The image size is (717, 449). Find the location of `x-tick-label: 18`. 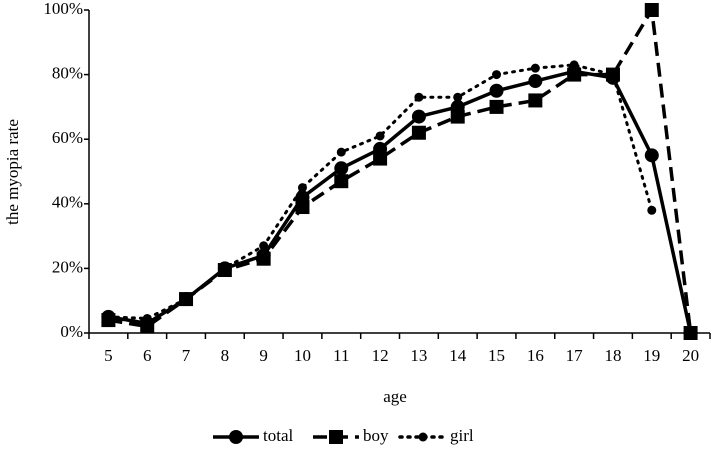

x-tick-label: 18 is located at coordinates (612, 355).